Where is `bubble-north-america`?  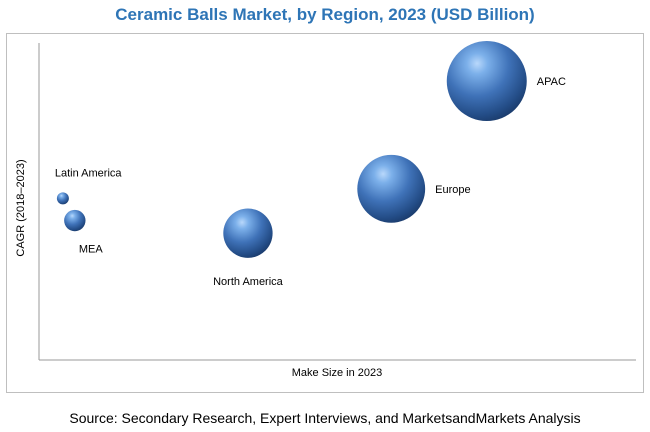 bubble-north-america is located at coordinates (248, 233).